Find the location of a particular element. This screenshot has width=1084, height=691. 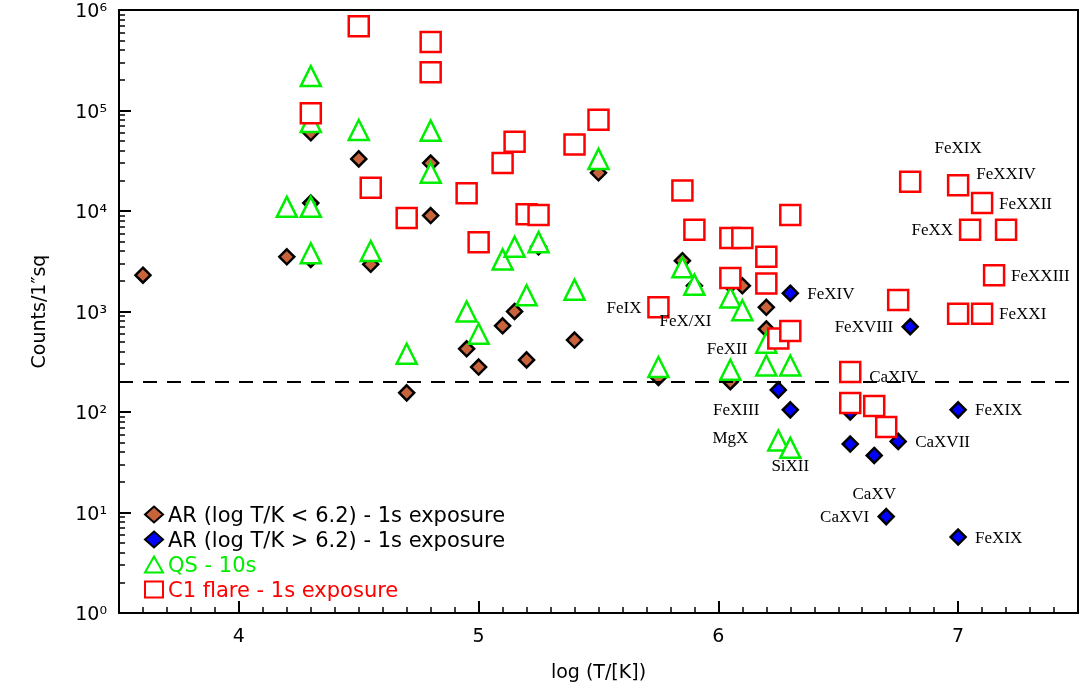

annotation: FeXII is located at coordinates (727, 349).